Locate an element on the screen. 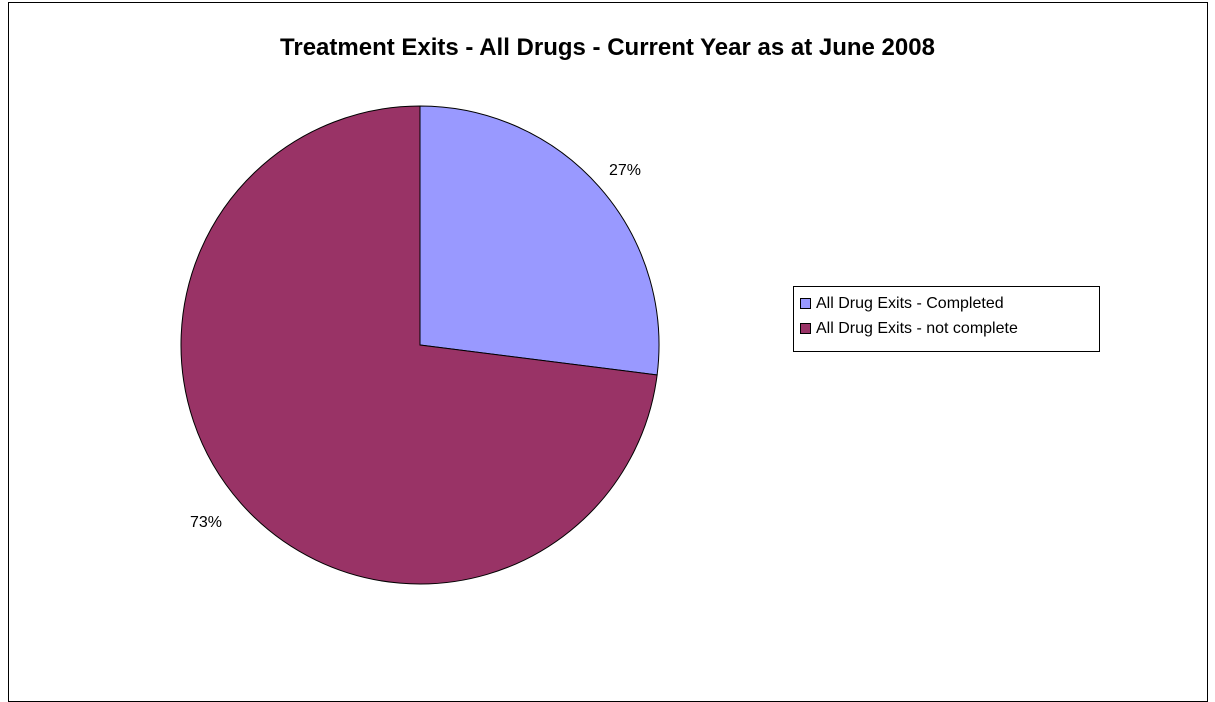 This screenshot has width=1215, height=702. legend-label-not-complete: All Drug Exits - not complete is located at coordinates (917, 328).